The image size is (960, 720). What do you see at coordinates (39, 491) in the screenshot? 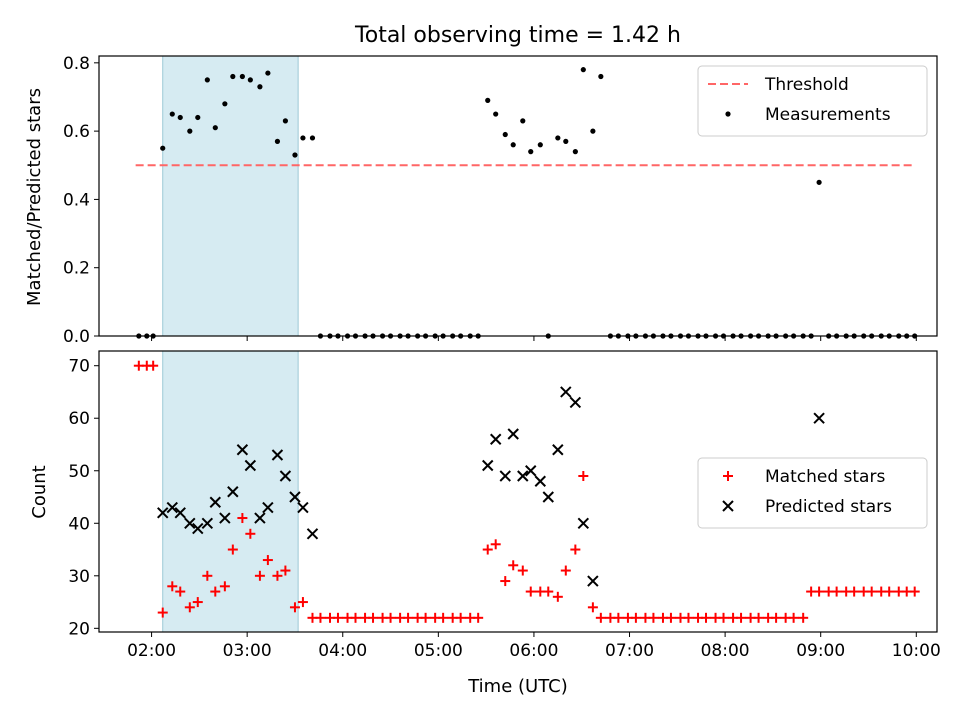
I see `bottom-y-axis-label: Count` at bounding box center [39, 491].